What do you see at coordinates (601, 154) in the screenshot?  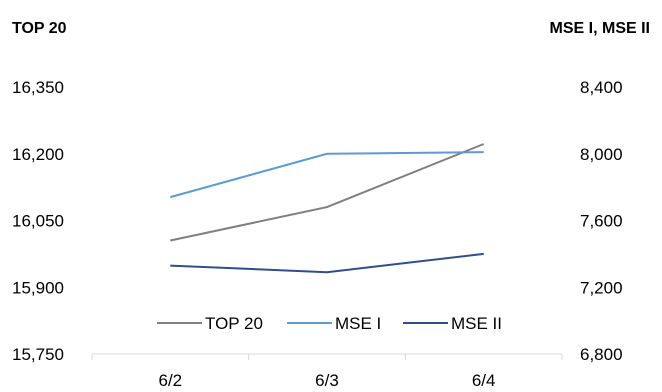 I see `right-tick-label: 8,000` at bounding box center [601, 154].